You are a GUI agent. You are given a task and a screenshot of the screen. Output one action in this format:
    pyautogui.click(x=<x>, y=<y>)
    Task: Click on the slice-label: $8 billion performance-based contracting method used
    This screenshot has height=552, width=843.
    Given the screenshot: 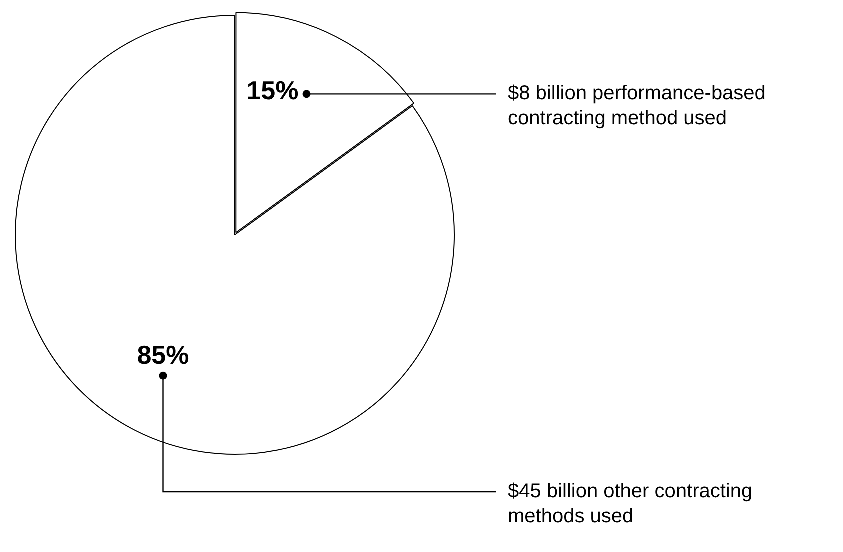 What is the action you would take?
    pyautogui.click(x=637, y=106)
    